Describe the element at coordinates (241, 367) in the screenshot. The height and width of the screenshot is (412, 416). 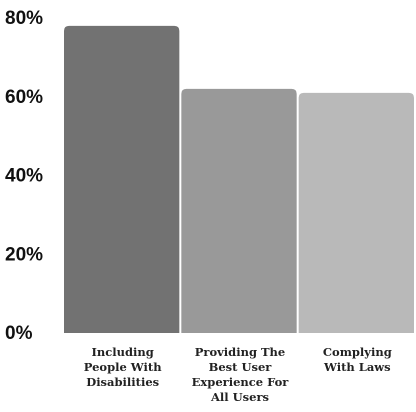
I see `x-tick-label-line: Best User` at that location.